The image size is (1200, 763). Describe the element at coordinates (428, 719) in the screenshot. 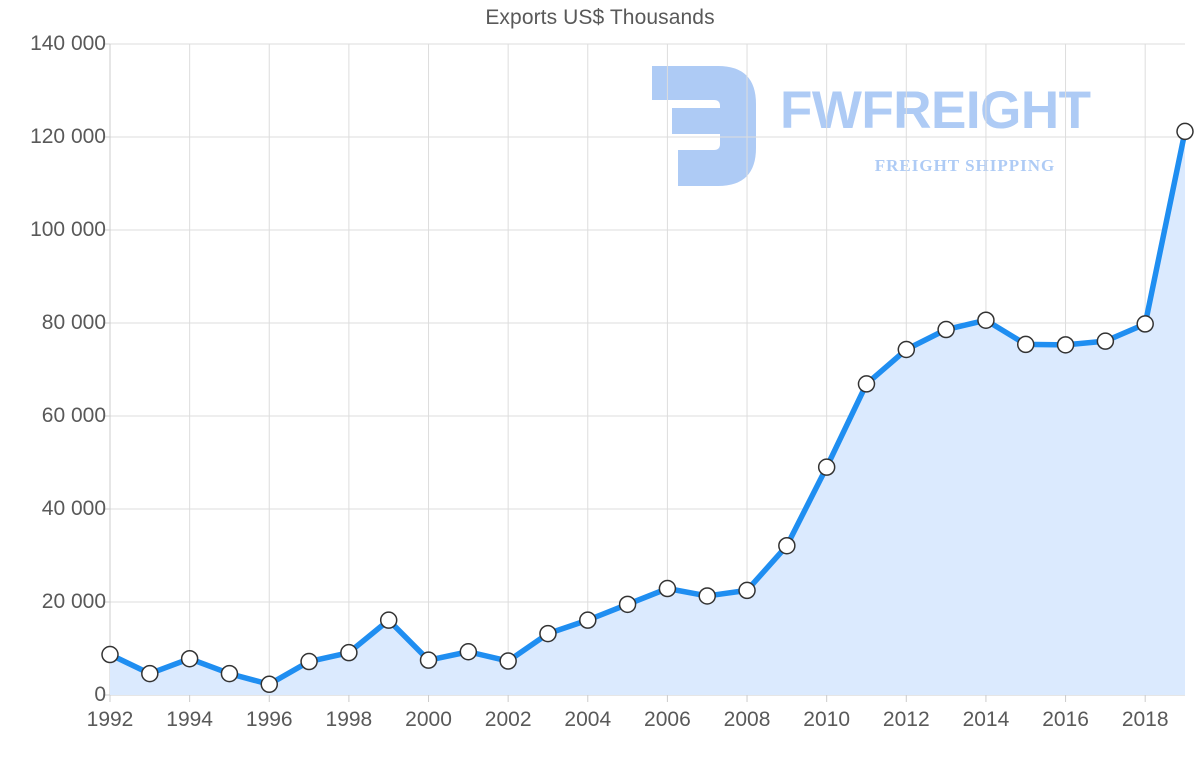

I see `x-axis-tick-label: 2000` at that location.